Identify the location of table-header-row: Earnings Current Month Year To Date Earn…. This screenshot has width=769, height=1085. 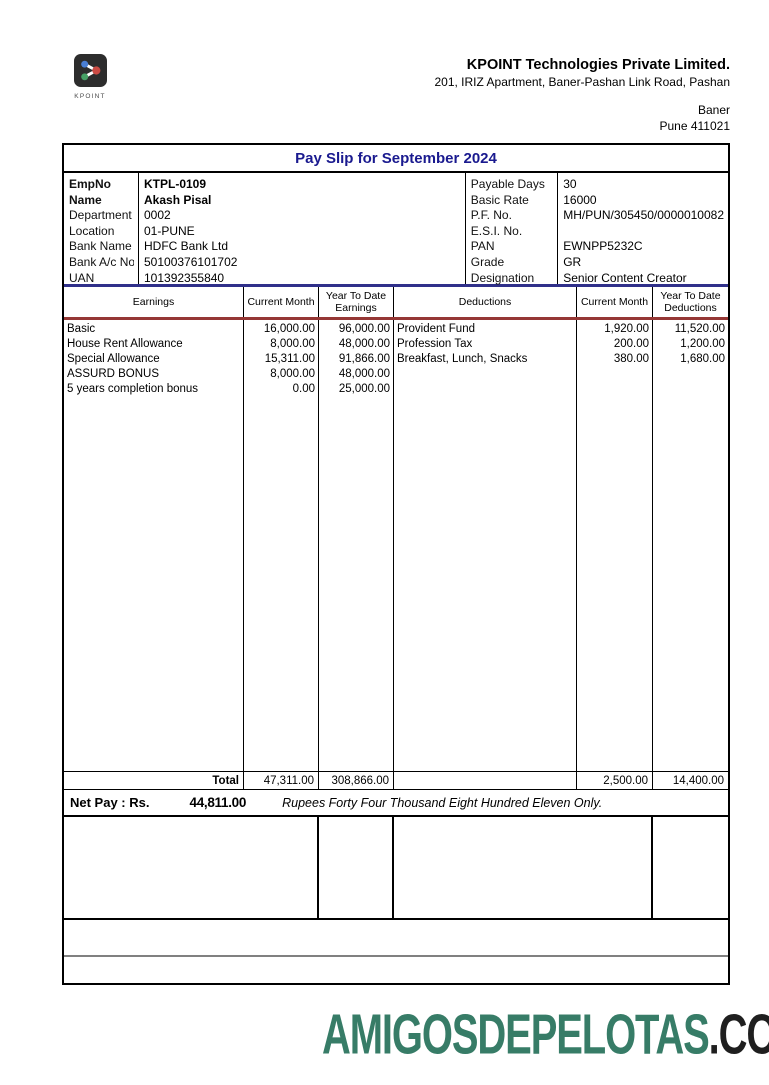
(396, 303).